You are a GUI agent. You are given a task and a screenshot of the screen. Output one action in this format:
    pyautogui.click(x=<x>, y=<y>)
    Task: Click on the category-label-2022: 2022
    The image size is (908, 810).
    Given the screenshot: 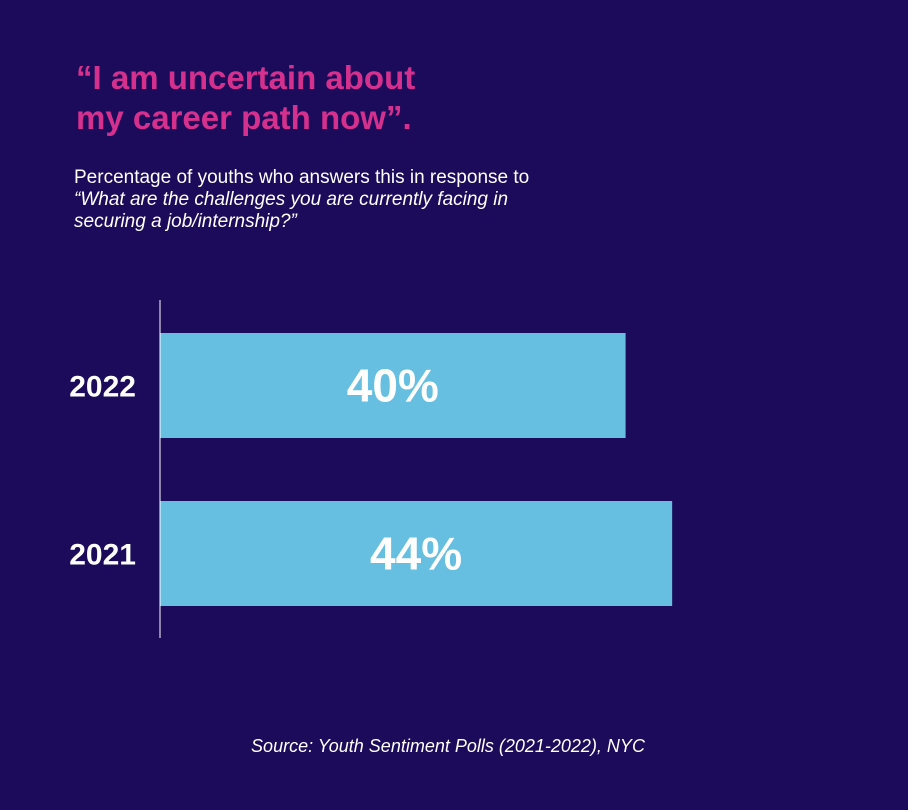 What is the action you would take?
    pyautogui.click(x=102, y=387)
    